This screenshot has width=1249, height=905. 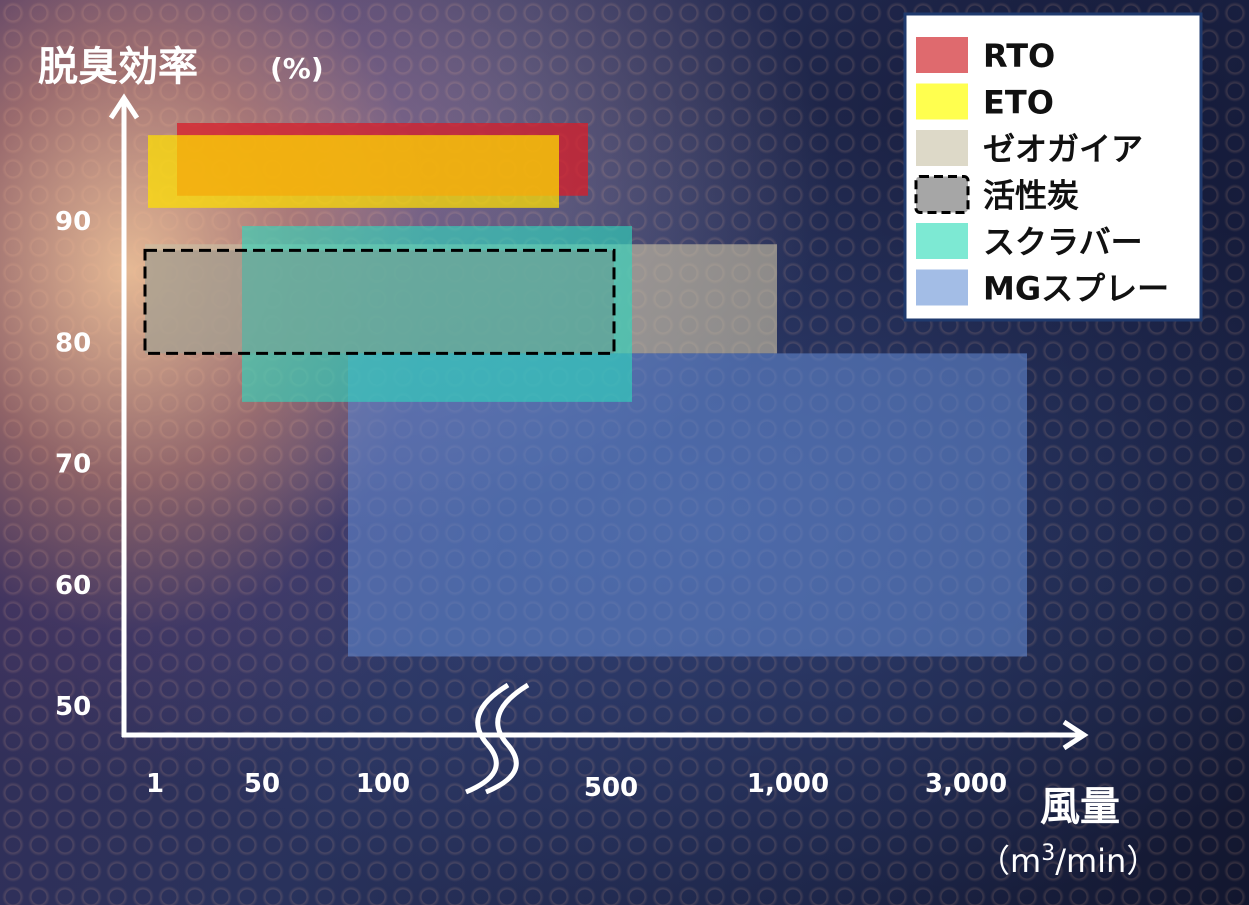 I want to click on x-tick-label-50: 50, so click(x=262, y=784).